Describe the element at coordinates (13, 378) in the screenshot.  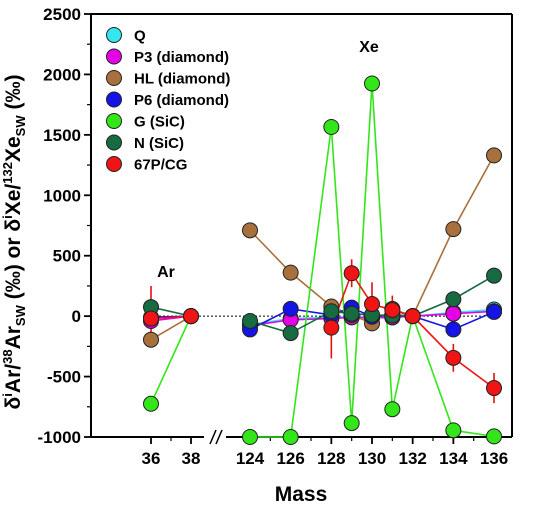
I see `y-title-ar-1: Ar/` at that location.